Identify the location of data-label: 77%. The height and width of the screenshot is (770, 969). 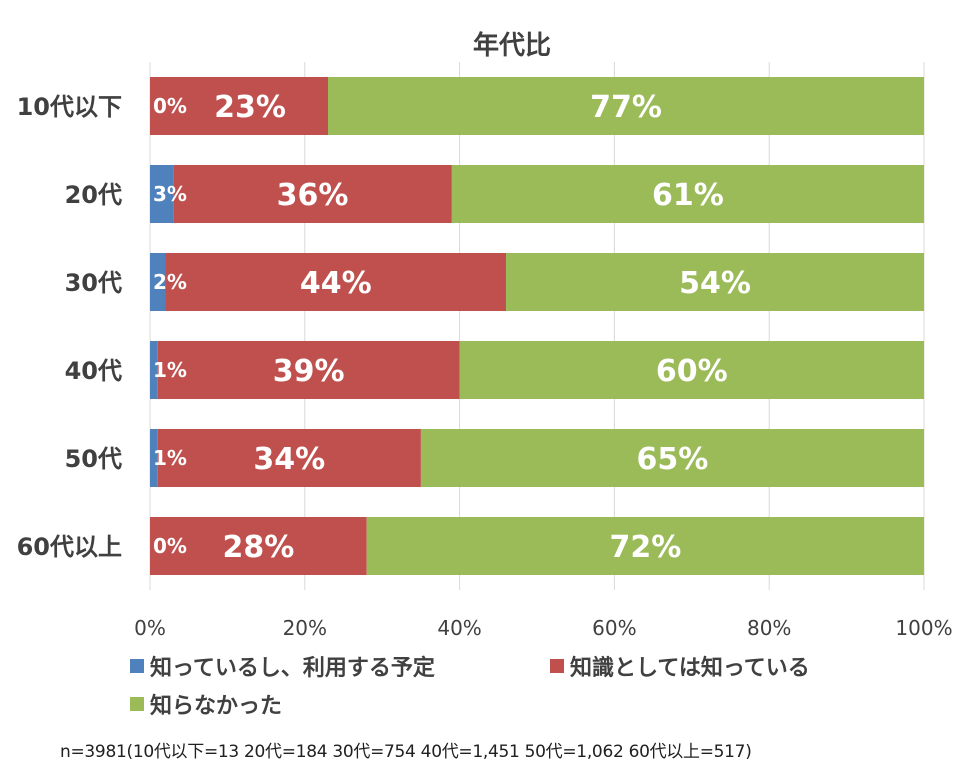
(626, 107).